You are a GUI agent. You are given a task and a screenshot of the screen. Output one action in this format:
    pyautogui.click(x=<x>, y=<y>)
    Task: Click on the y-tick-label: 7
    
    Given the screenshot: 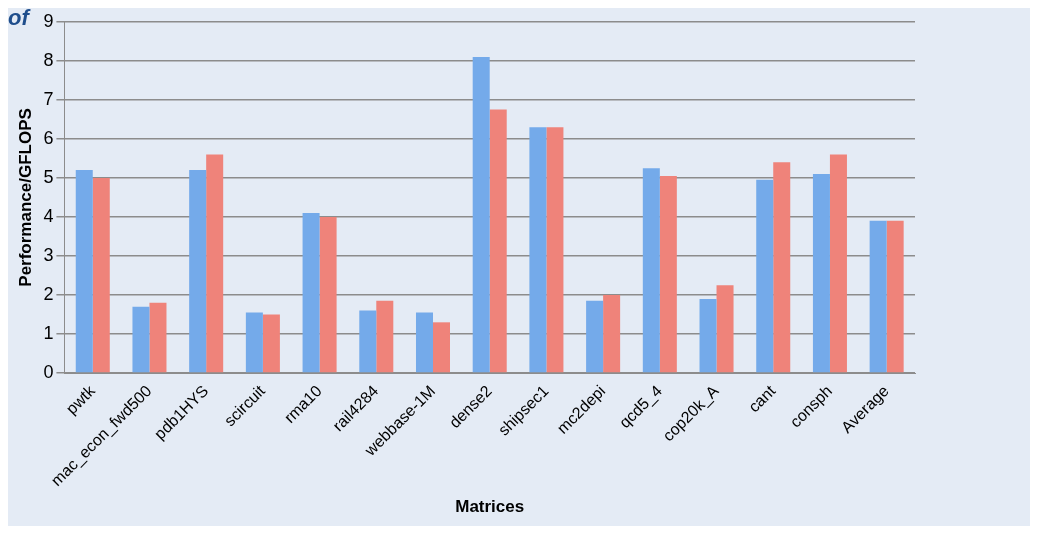 What is the action you would take?
    pyautogui.click(x=48, y=98)
    